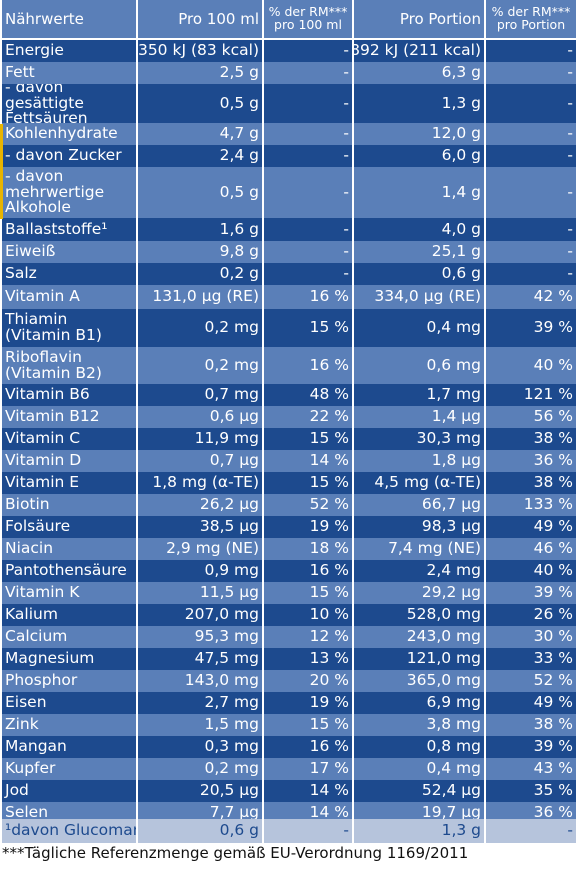  What do you see at coordinates (419, 483) in the screenshot?
I see `value-per-portion: 4,5 mg (α-TE)` at bounding box center [419, 483].